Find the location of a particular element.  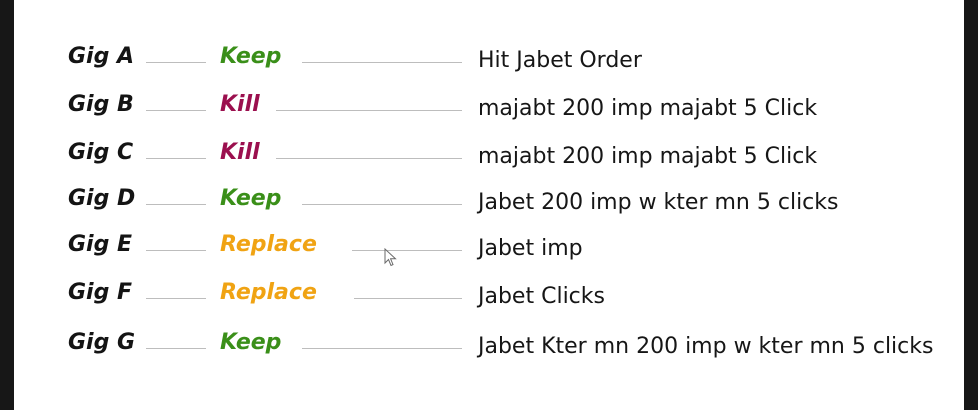

gig-description: Jabet 200 imp w kter mn 5 clicks is located at coordinates (658, 202).